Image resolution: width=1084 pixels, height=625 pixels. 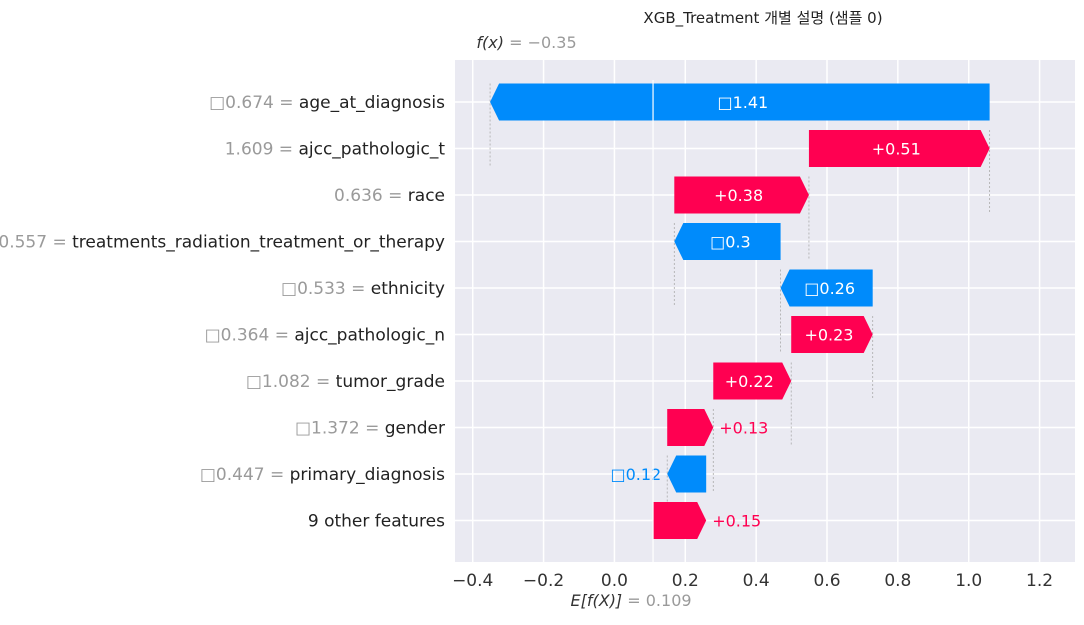 I want to click on bar-value-label: +0.22, so click(x=749, y=381).